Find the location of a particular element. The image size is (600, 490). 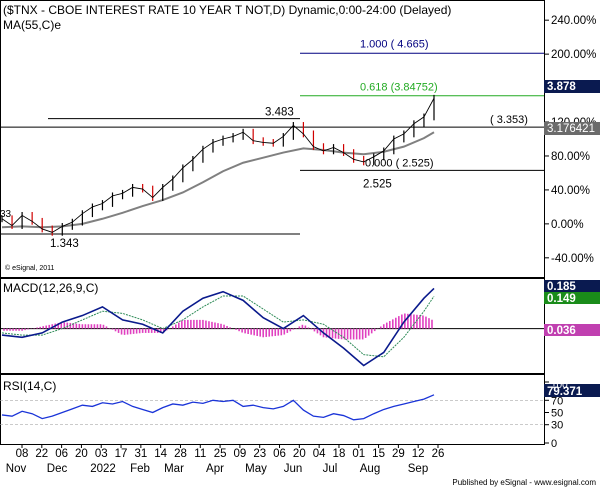

rsi-y-tick-label: 30 is located at coordinates (557, 426).